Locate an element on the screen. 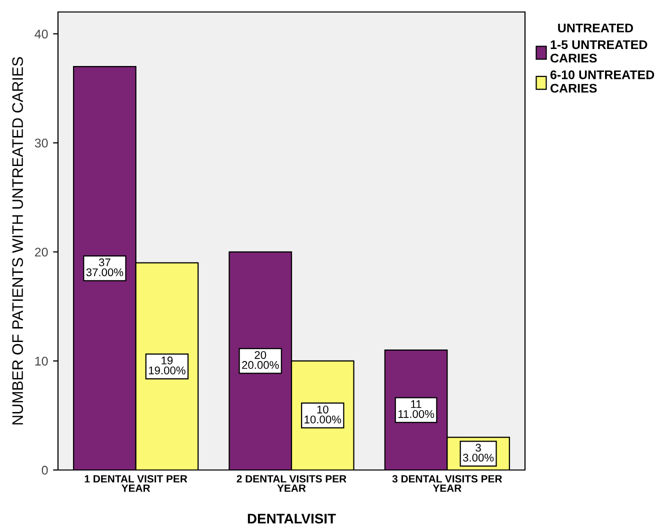  y-tick-label: 0 is located at coordinates (45, 470).